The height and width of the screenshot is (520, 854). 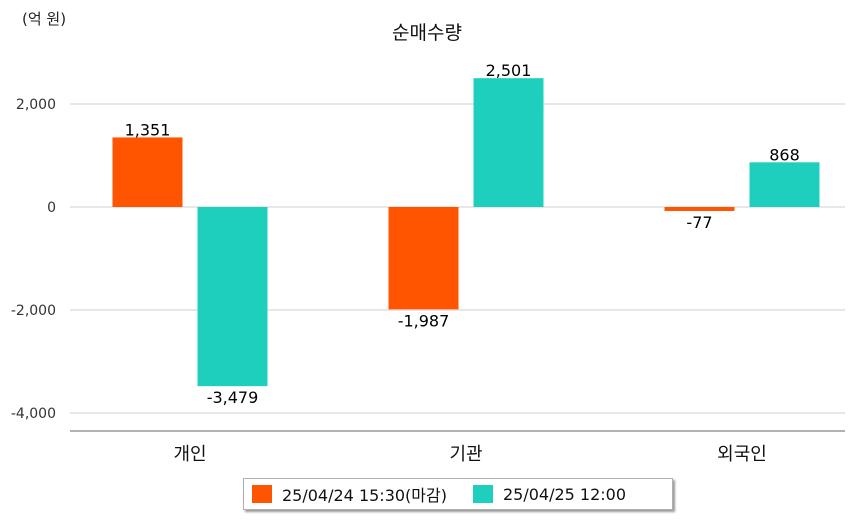 What do you see at coordinates (564, 494) in the screenshot?
I see `legend-label-series-2: 25/04/25 12:00` at bounding box center [564, 494].